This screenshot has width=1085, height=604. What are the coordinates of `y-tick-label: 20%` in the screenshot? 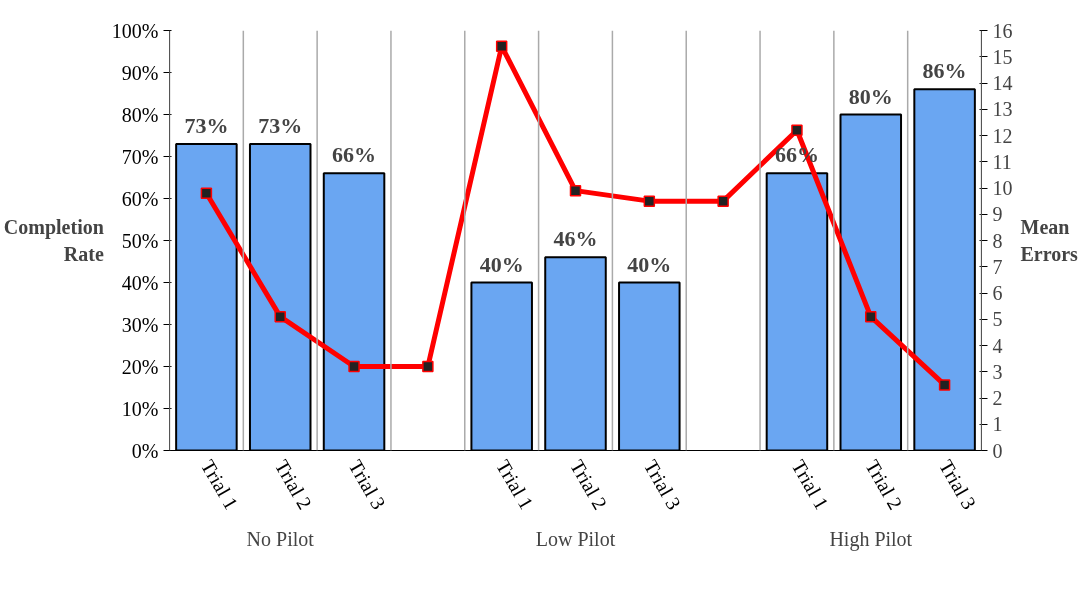 It's located at (140, 366).